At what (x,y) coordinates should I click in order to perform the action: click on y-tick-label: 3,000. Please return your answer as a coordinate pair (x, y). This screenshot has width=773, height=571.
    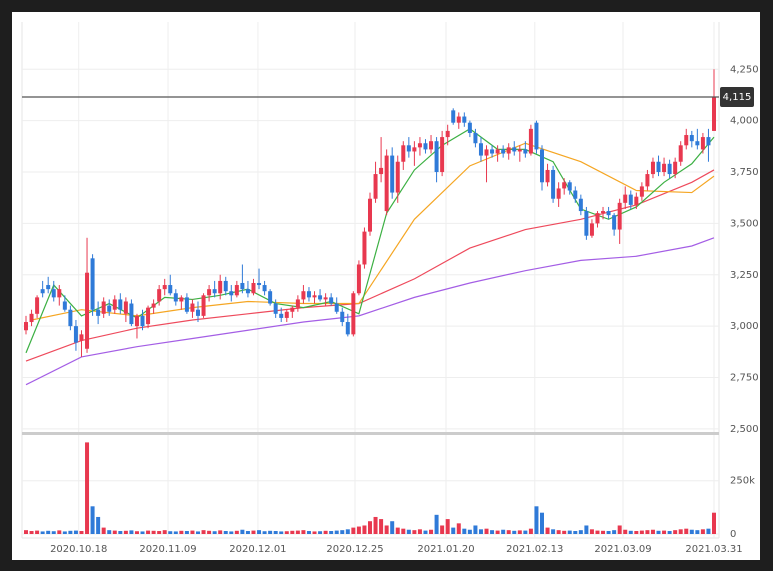
    Looking at the image, I should click on (744, 326).